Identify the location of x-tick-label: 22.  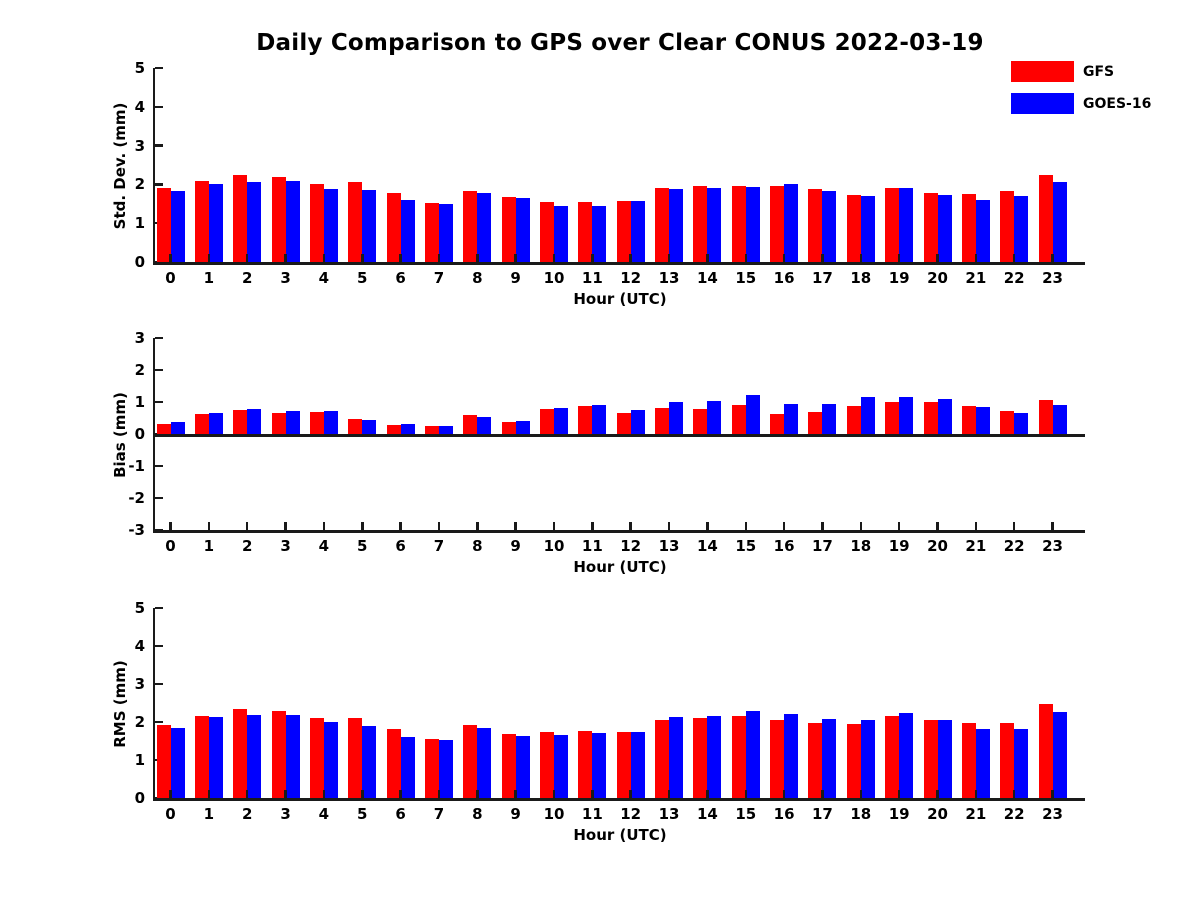
(1014, 814).